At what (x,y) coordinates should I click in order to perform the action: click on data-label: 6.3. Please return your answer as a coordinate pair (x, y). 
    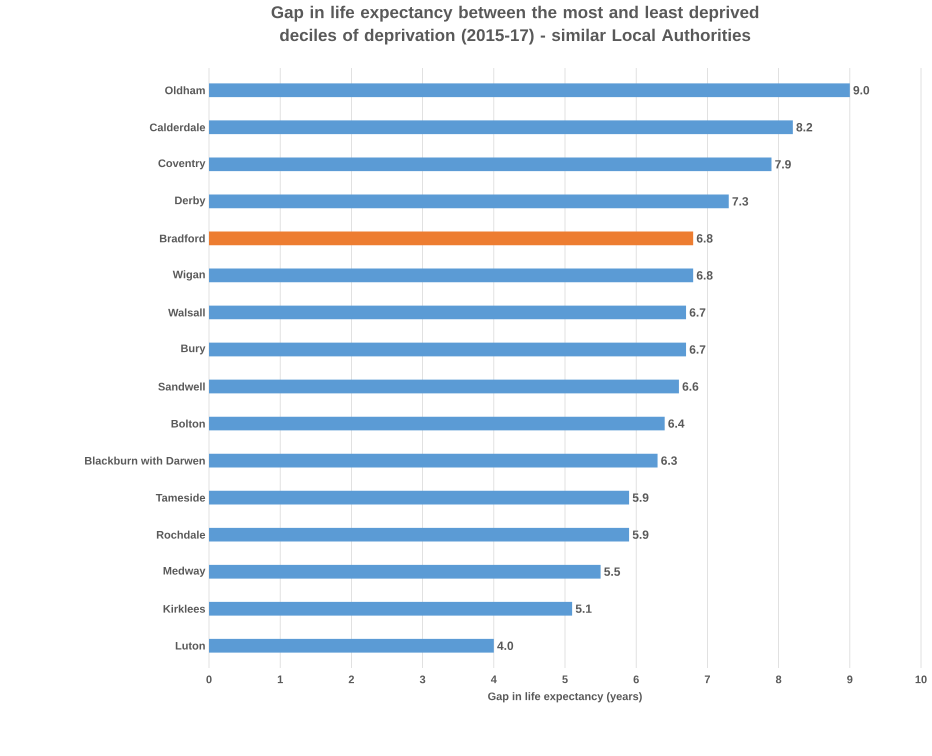
    Looking at the image, I should click on (669, 460).